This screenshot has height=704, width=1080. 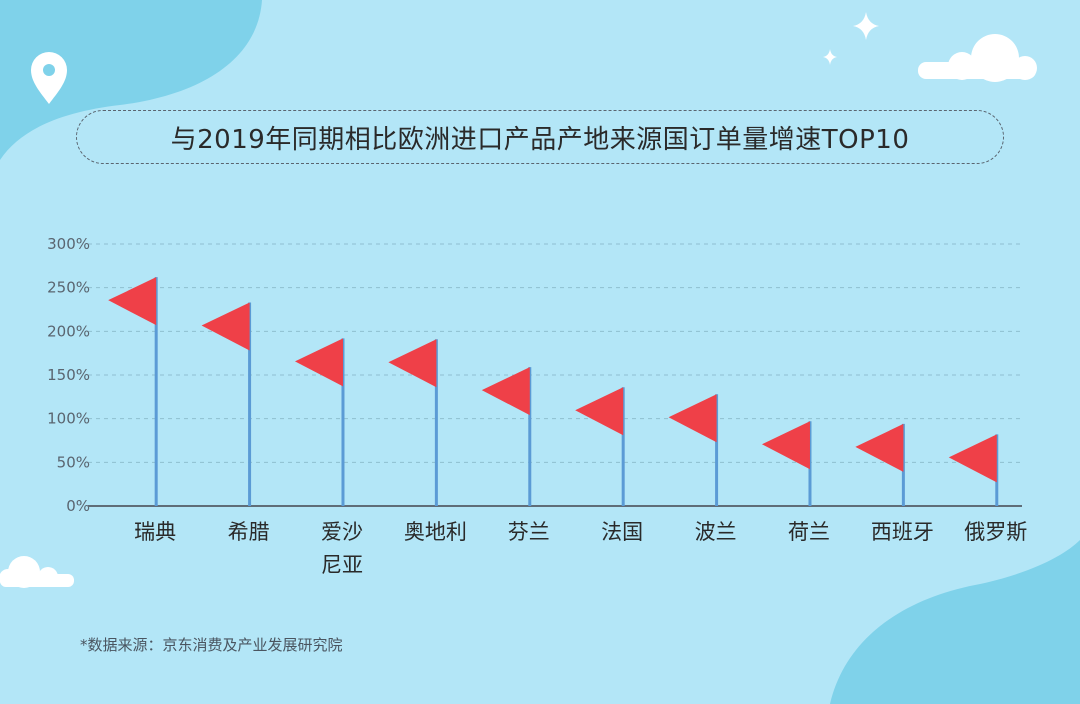 I want to click on y-tick-label: 0%, so click(x=78, y=506).